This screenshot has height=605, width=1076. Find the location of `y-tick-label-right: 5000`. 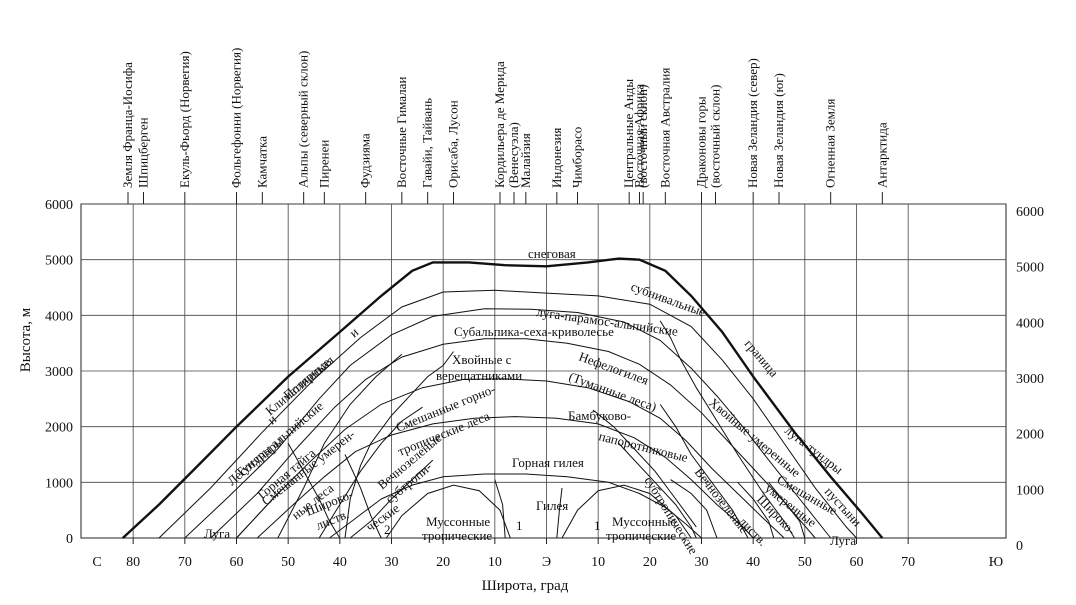

y-tick-label-right: 5000 is located at coordinates (1030, 268).